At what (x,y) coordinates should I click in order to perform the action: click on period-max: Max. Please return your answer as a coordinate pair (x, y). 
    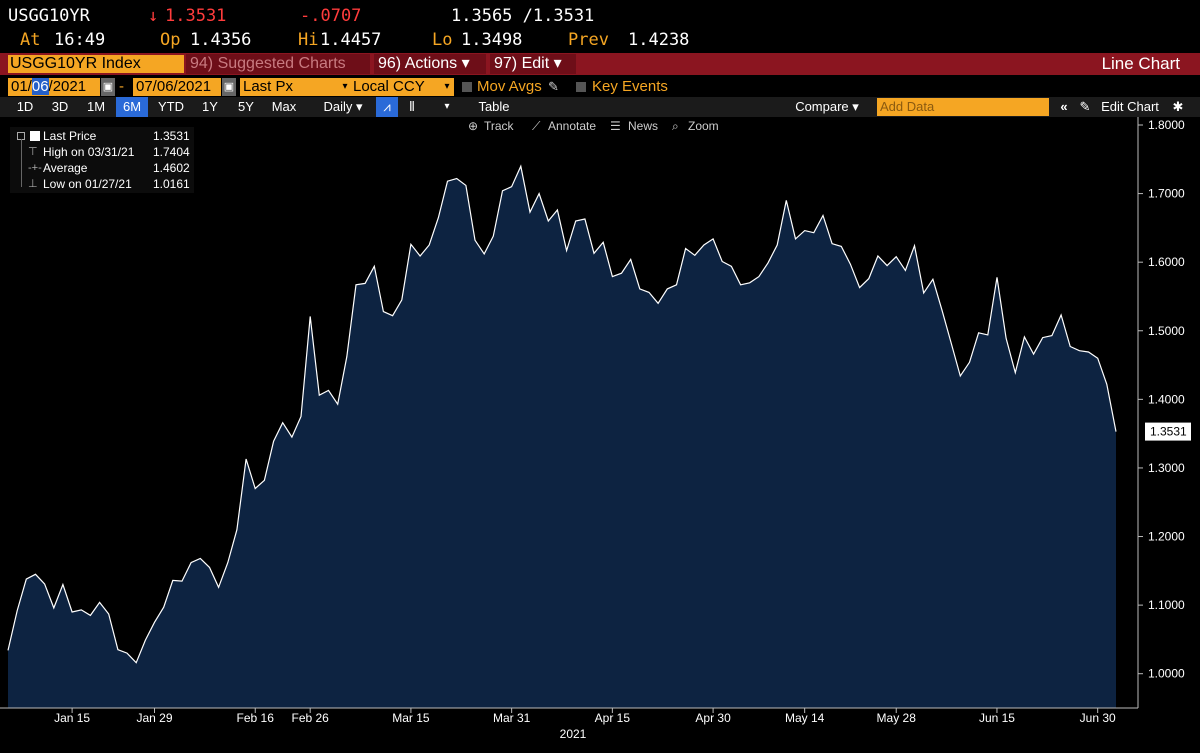
    Looking at the image, I should click on (284, 106).